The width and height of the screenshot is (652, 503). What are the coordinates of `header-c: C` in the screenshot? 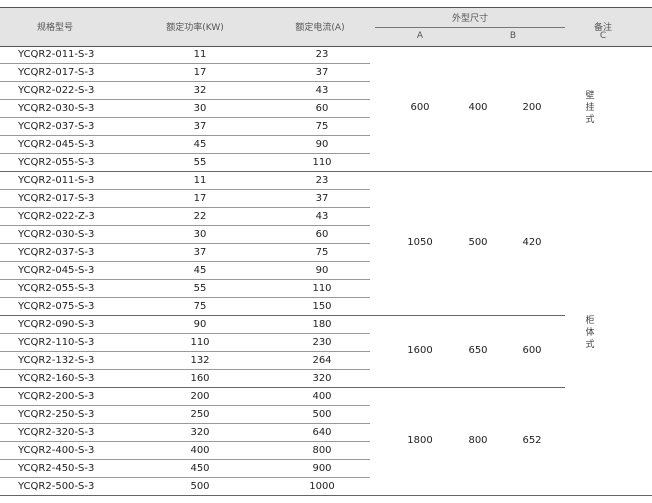 It's located at (603, 36).